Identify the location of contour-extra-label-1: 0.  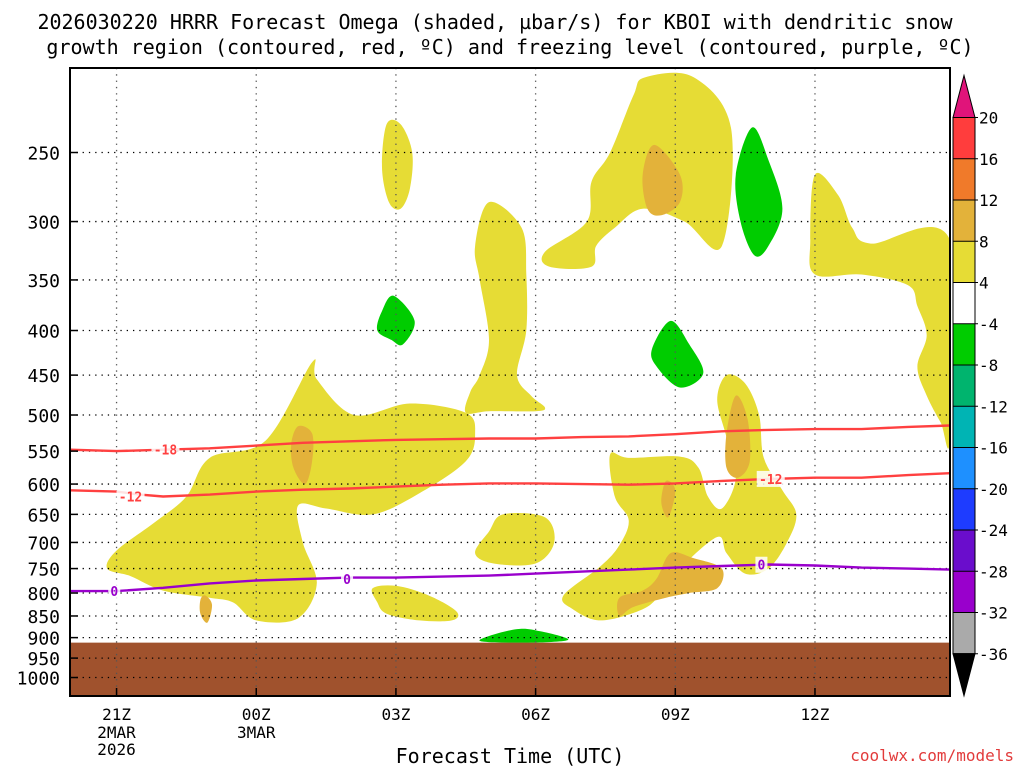
(114, 591).